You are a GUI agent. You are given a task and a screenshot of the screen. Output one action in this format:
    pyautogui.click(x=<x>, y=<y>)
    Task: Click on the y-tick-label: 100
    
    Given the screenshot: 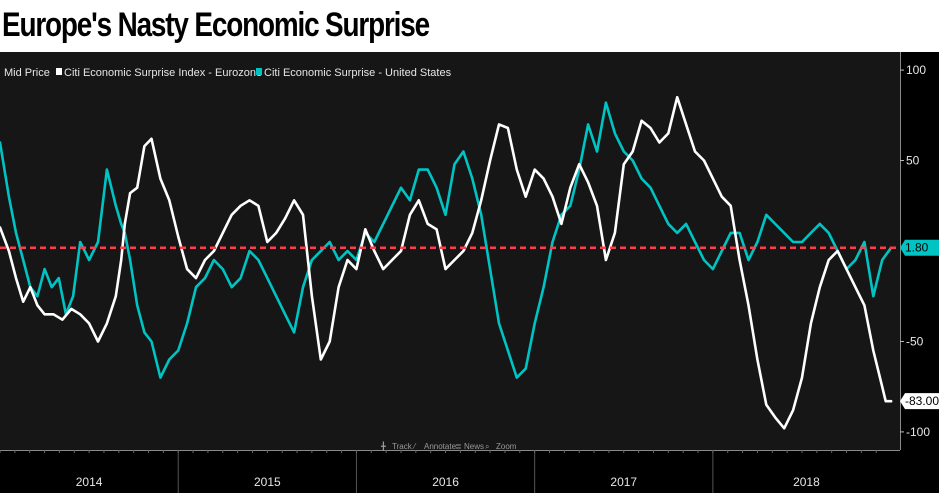 What is the action you would take?
    pyautogui.click(x=916, y=70)
    